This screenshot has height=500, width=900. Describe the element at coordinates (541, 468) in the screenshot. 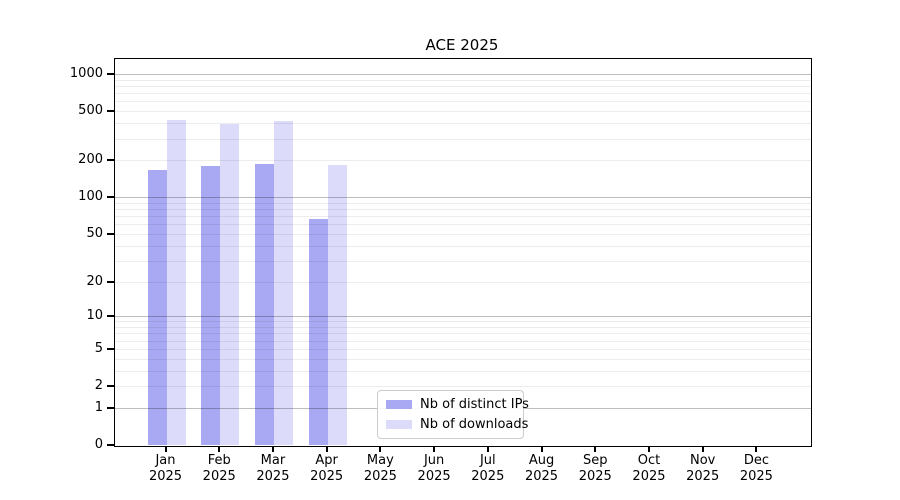

I see `x-tick-label-aug: Aug 2025` at that location.